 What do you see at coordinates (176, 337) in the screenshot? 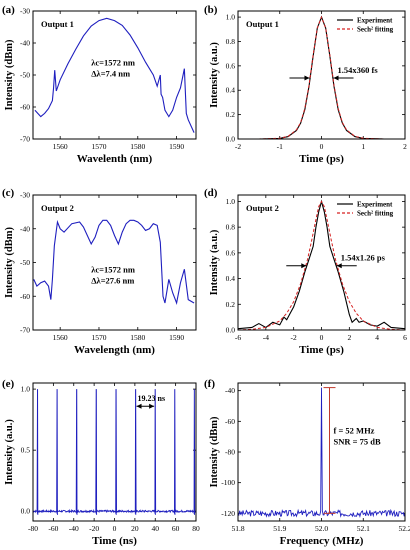
I see `x-tick-label: 1590` at bounding box center [176, 337].